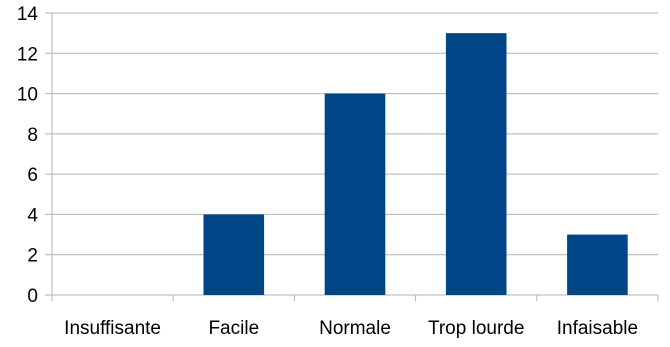  Describe the element at coordinates (476, 328) in the screenshot. I see `x-category-label: Trop lourde` at that location.